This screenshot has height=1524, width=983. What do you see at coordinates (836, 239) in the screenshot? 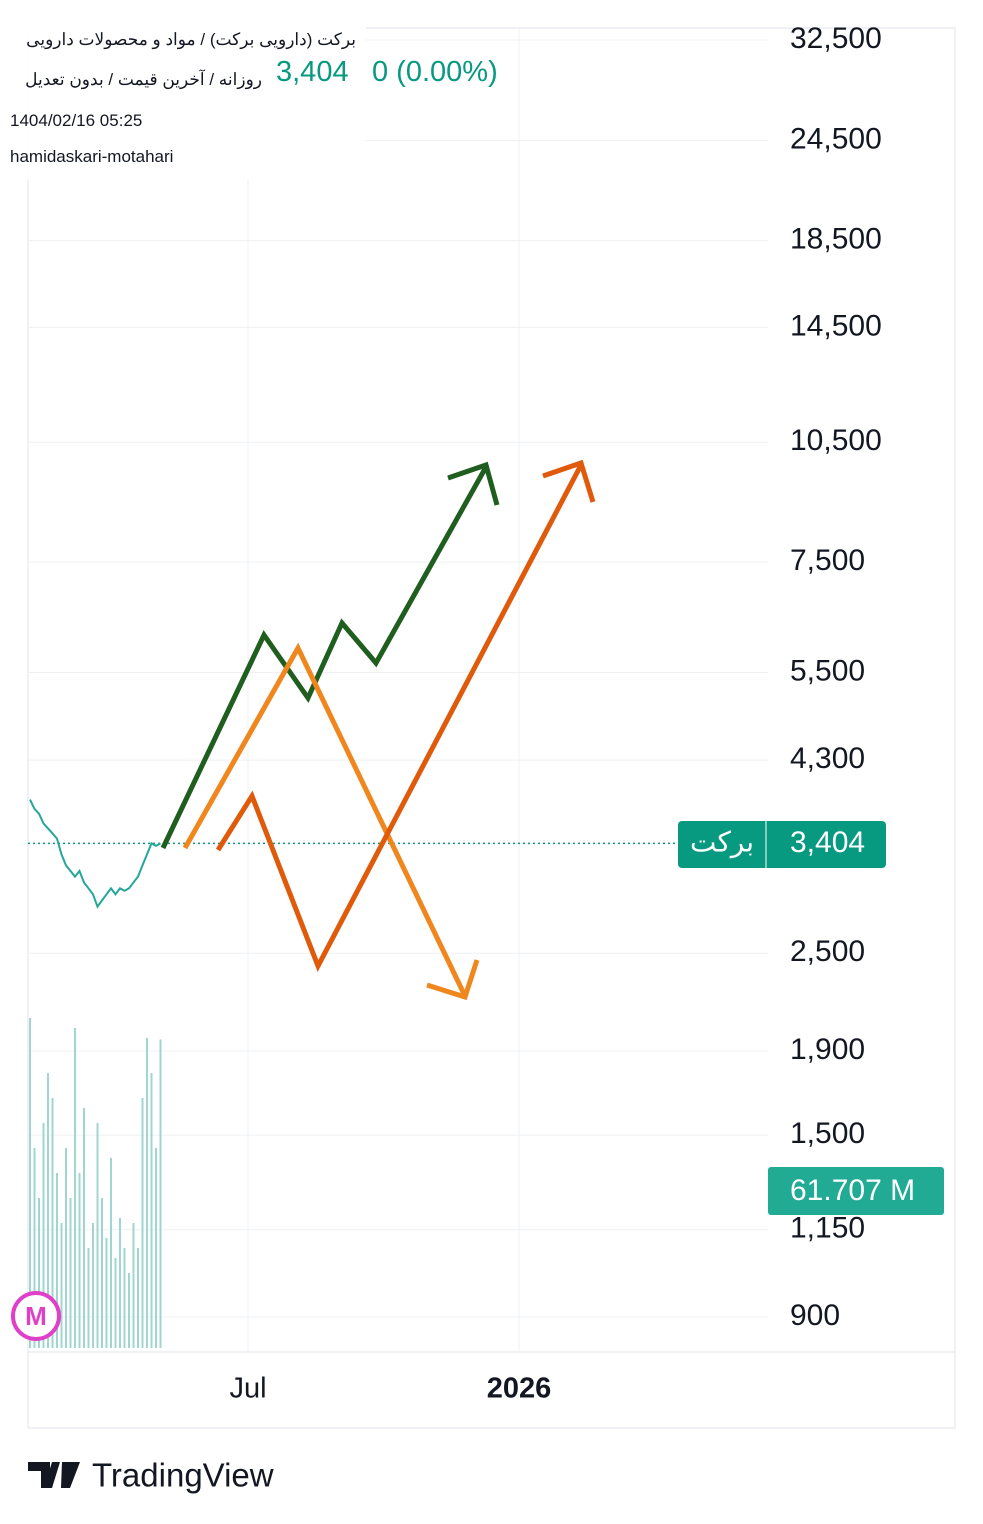
I see `y-tick-label: 18,500` at bounding box center [836, 239].